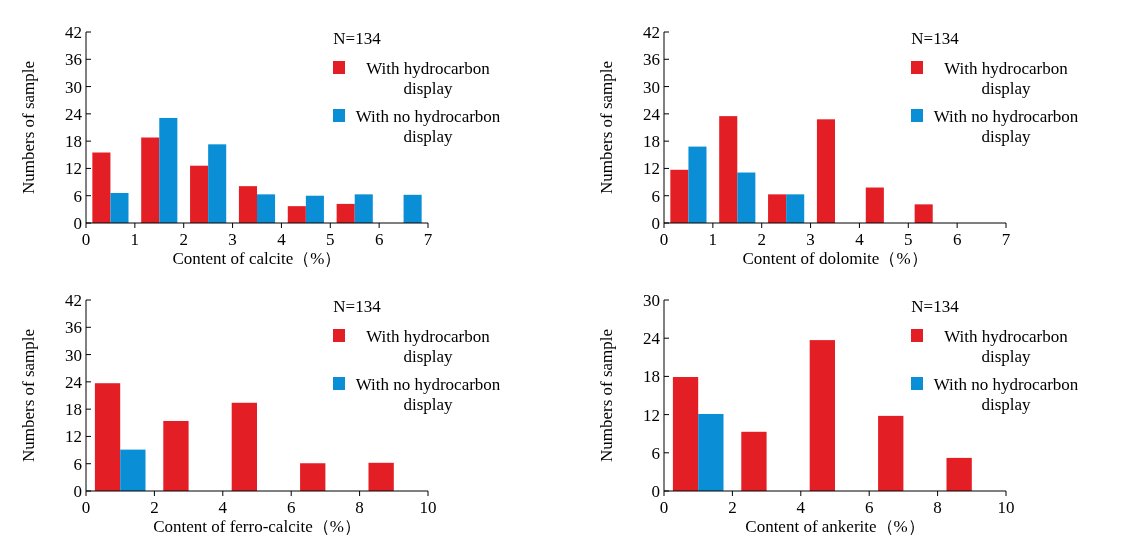 The height and width of the screenshot is (545, 1131). Describe the element at coordinates (257, 258) in the screenshot. I see `x-axis-title: Content of calcite（%）` at that location.